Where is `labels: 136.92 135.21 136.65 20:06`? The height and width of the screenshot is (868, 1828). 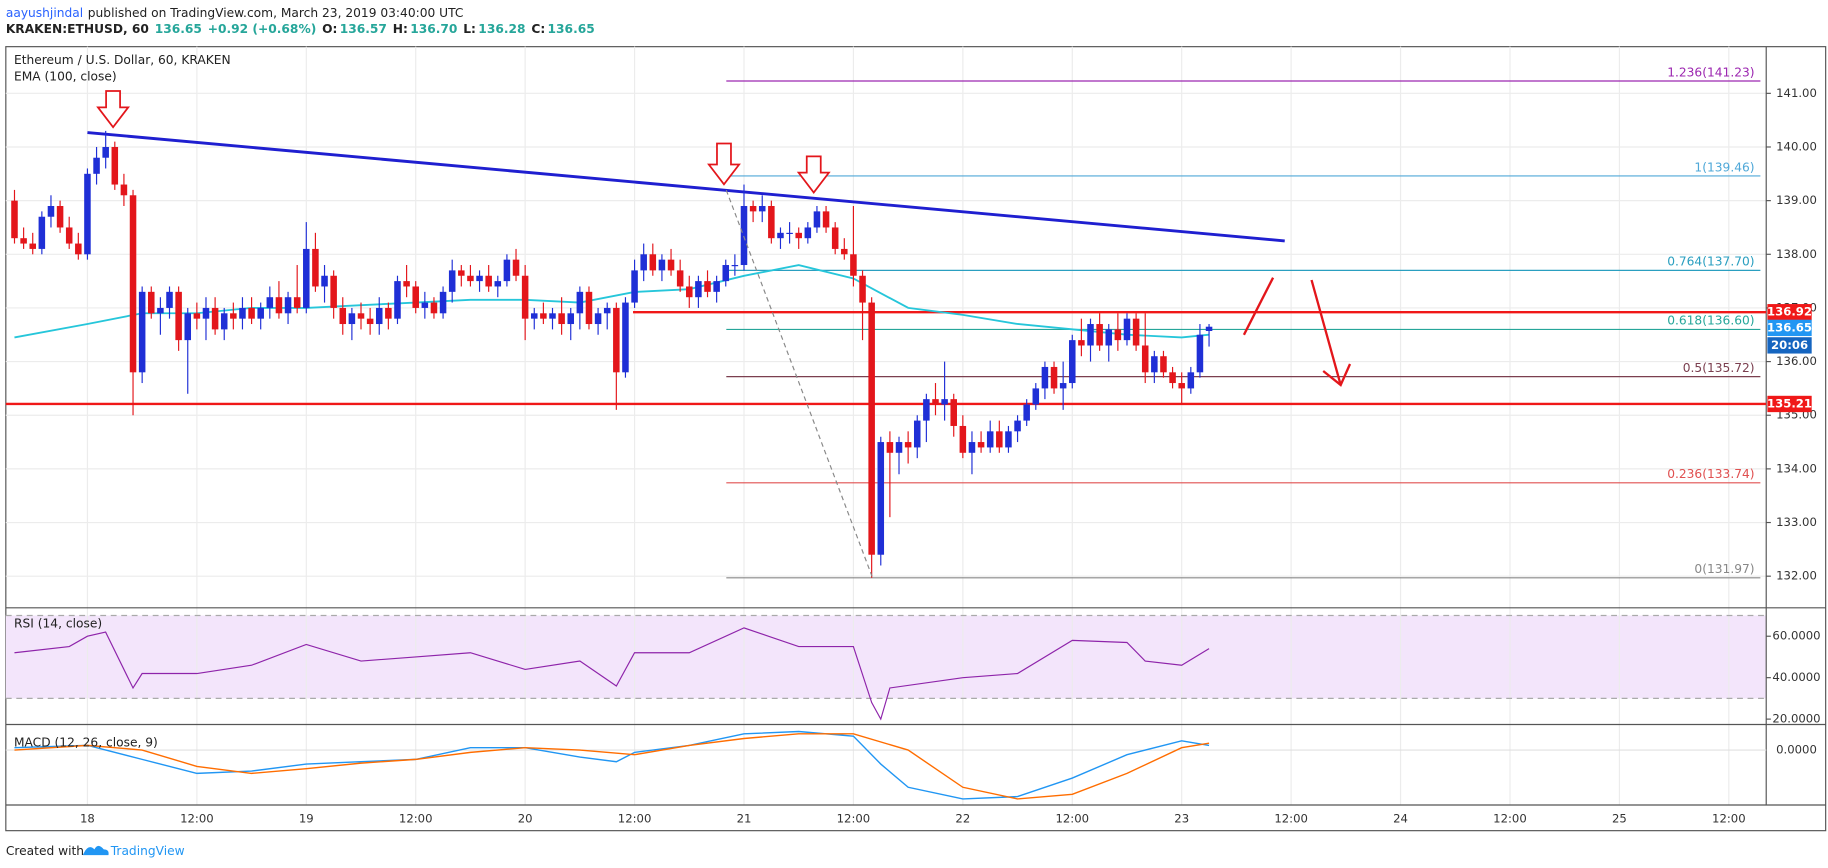 labels: 136.92 135.21 136.65 20:06 is located at coordinates (1789, 358).